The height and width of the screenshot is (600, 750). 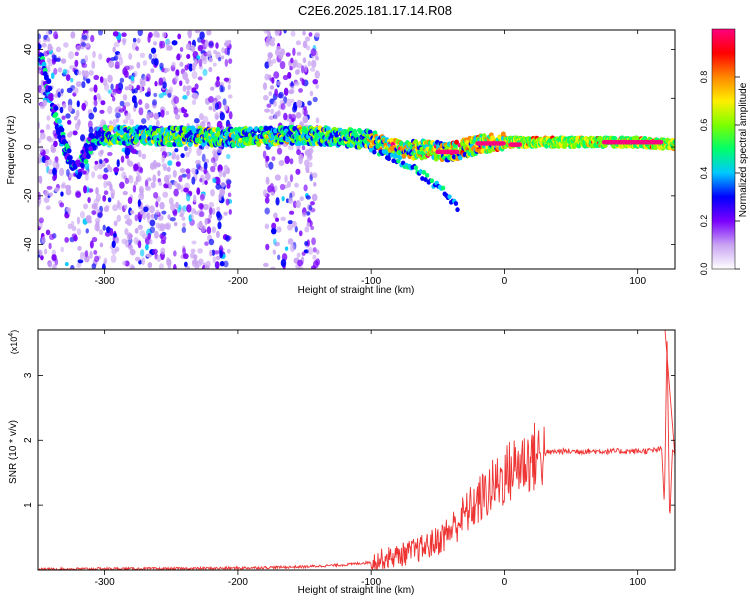 What do you see at coordinates (11, 150) in the screenshot?
I see `spectrogram-y-axis-label: Frequency (Hz)` at bounding box center [11, 150].